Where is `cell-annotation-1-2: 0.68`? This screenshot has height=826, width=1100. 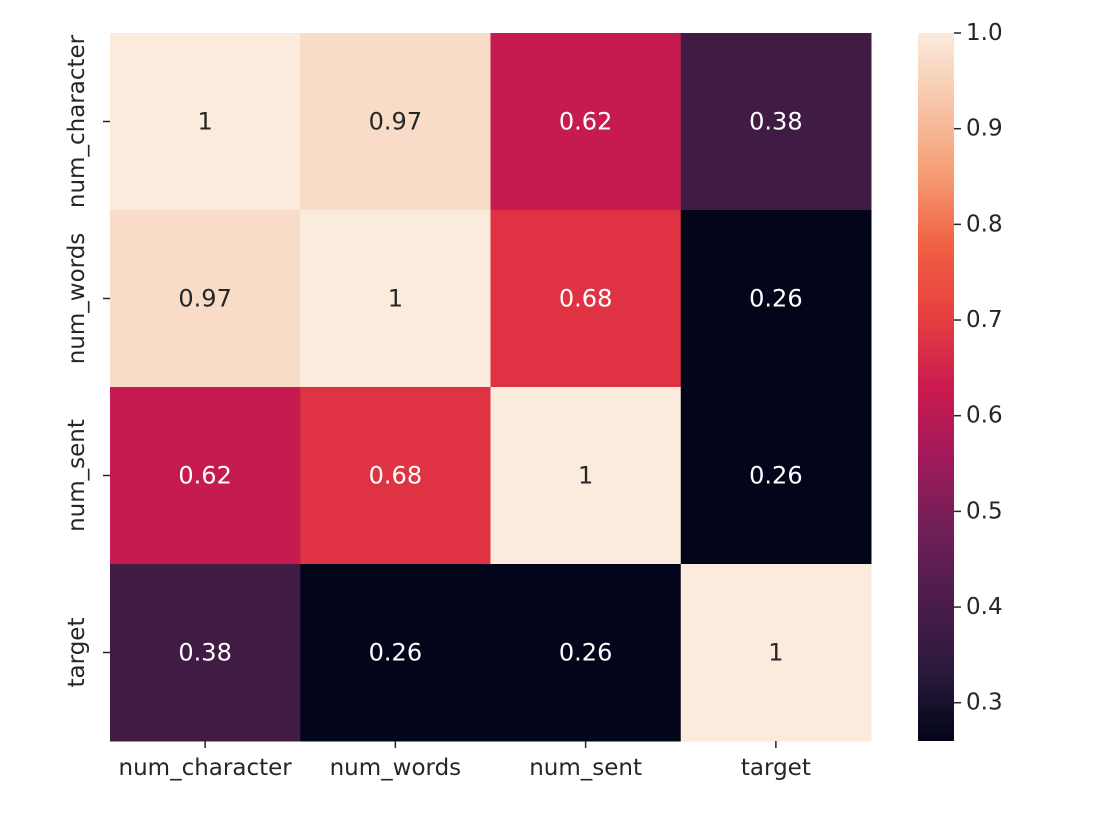 cell-annotation-1-2: 0.68 is located at coordinates (585, 299).